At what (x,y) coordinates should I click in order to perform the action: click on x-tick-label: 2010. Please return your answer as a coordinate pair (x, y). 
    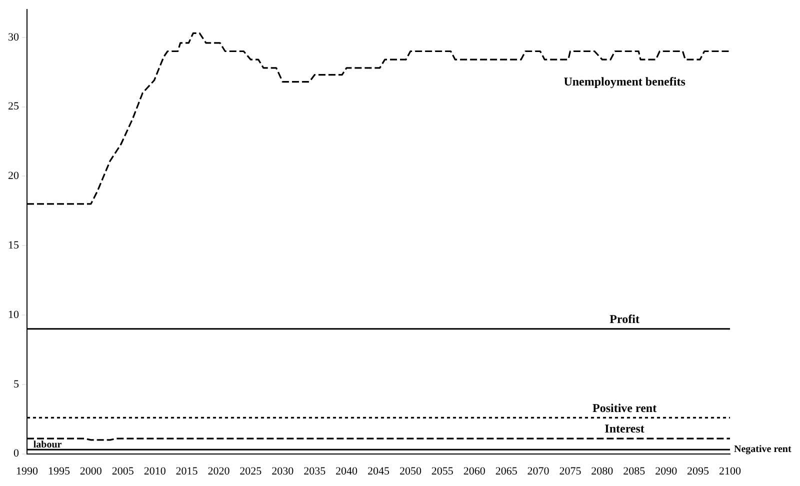
    Looking at the image, I should click on (155, 471).